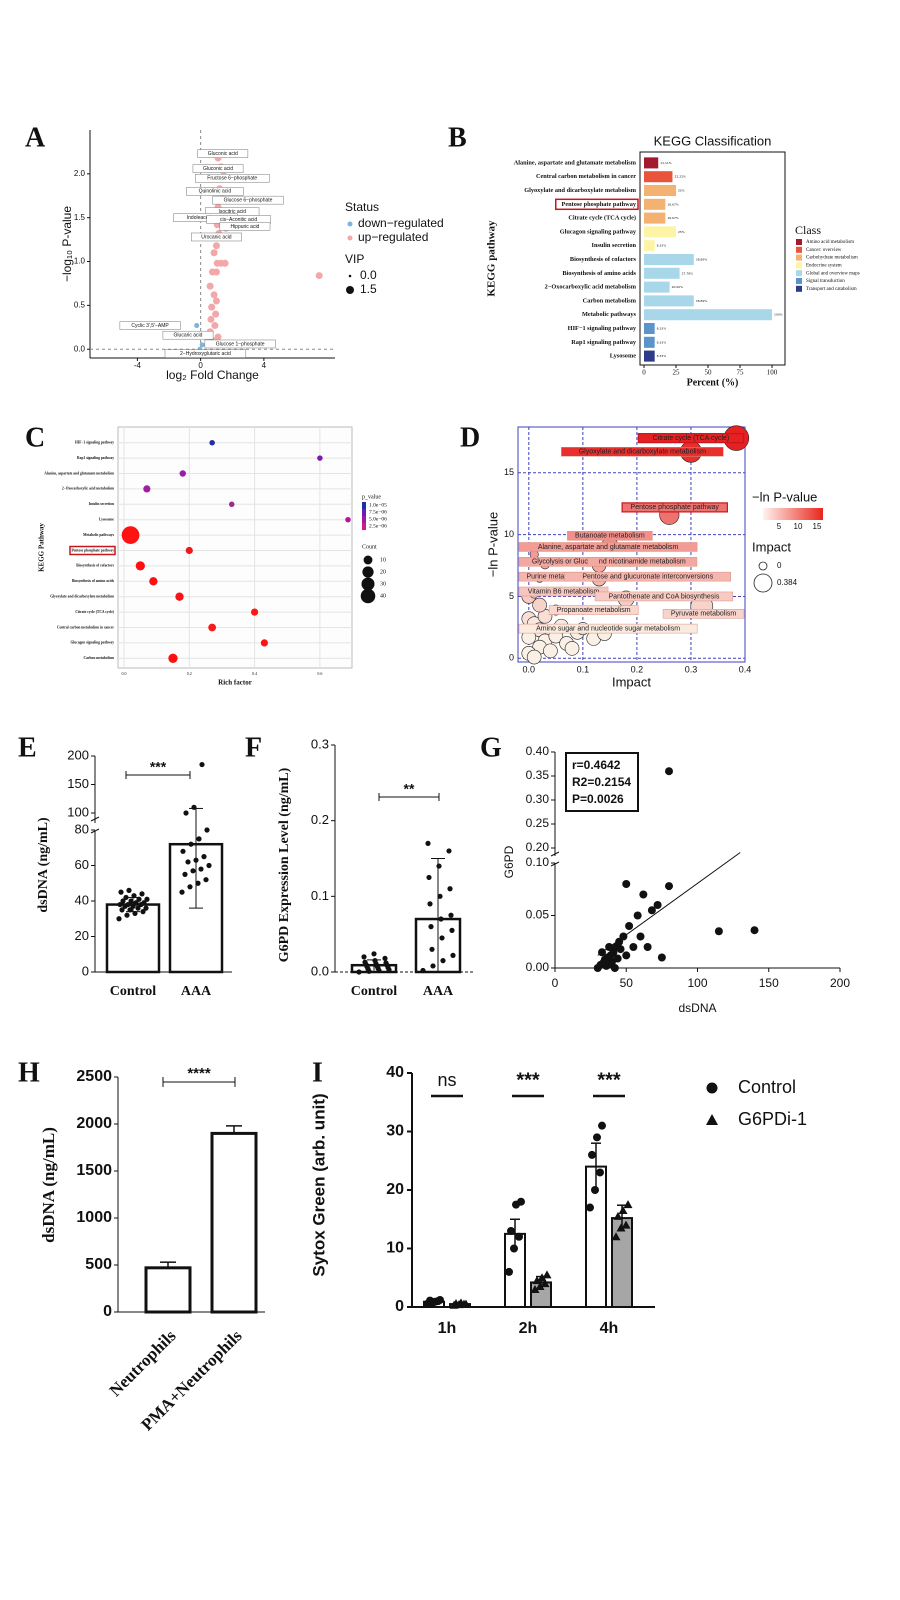  I want to click on legend-label: Signal transduction, so click(825, 281).